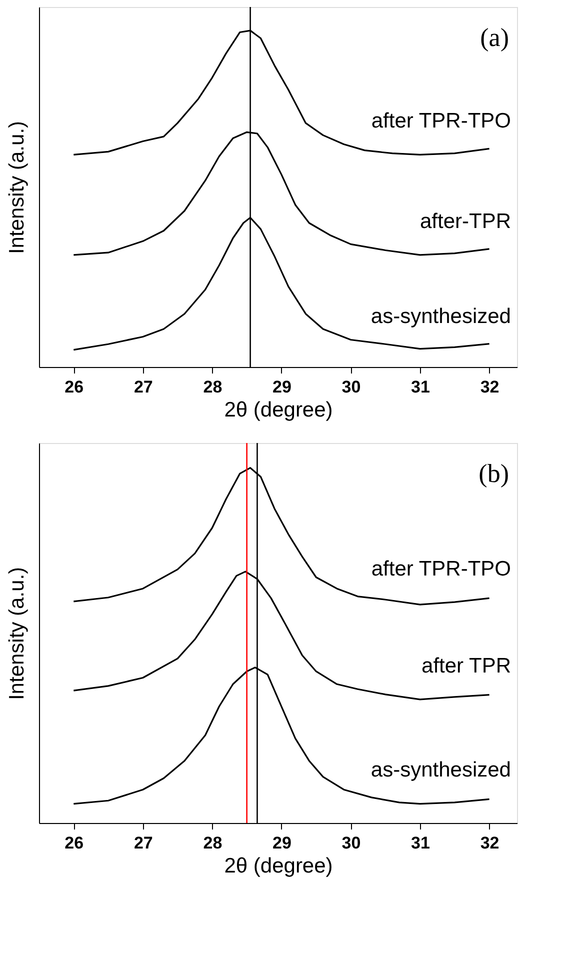 Image resolution: width=569 pixels, height=953 pixels. I want to click on series-label: after-TPR, so click(465, 221).